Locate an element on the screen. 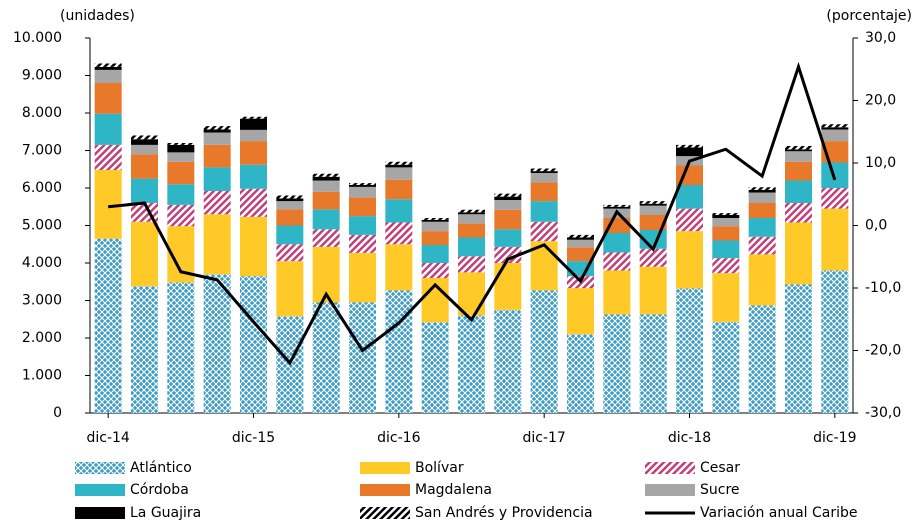 The width and height of the screenshot is (917, 523). y-tick-label: 4.000 is located at coordinates (42, 263).